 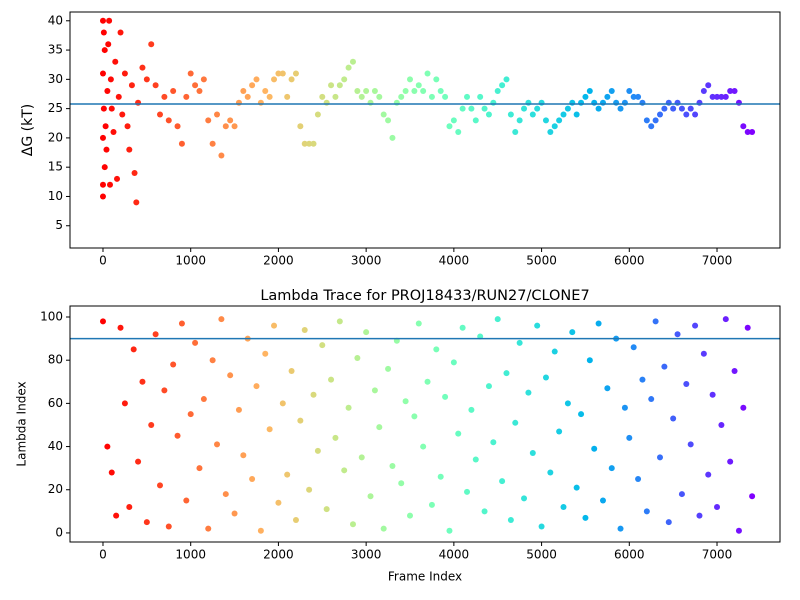 What do you see at coordinates (541, 555) in the screenshot?
I see `x-tick-label: 5000` at bounding box center [541, 555].